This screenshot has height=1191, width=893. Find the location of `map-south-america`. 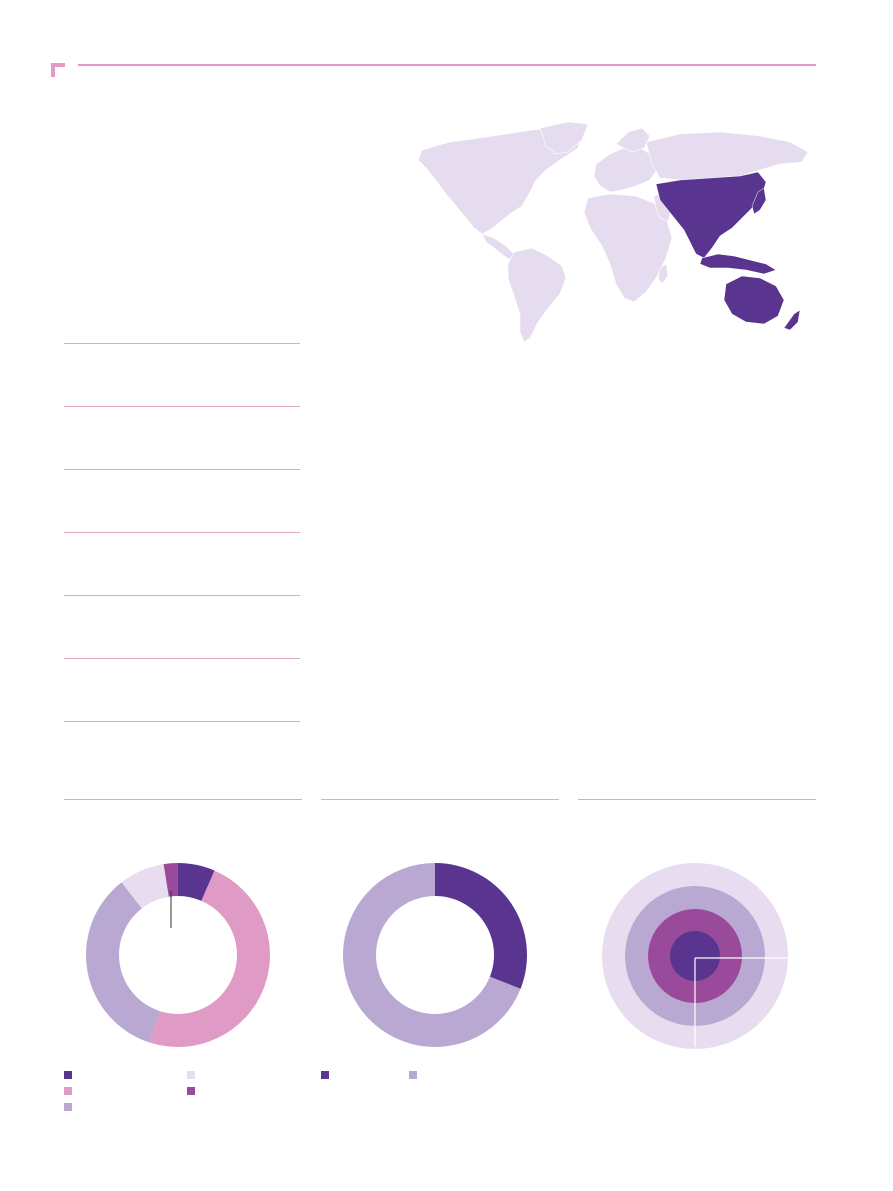

map-south-america is located at coordinates (537, 295).